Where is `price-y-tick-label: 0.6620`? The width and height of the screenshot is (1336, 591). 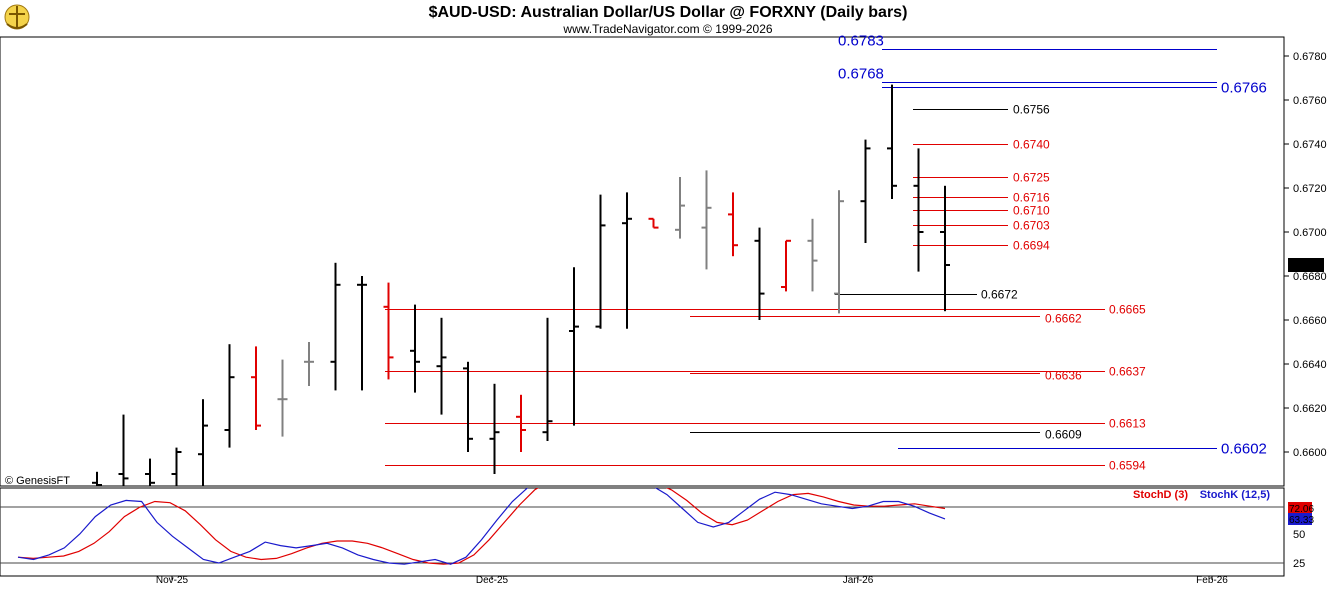 price-y-tick-label: 0.6620 is located at coordinates (1310, 409).